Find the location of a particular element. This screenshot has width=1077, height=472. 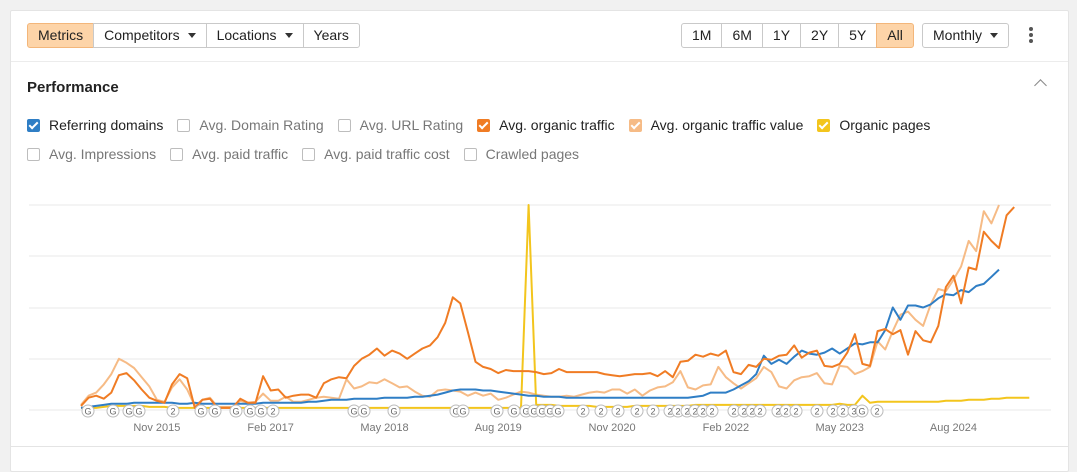

metric-label: Avg. paid traffic is located at coordinates (240, 154).